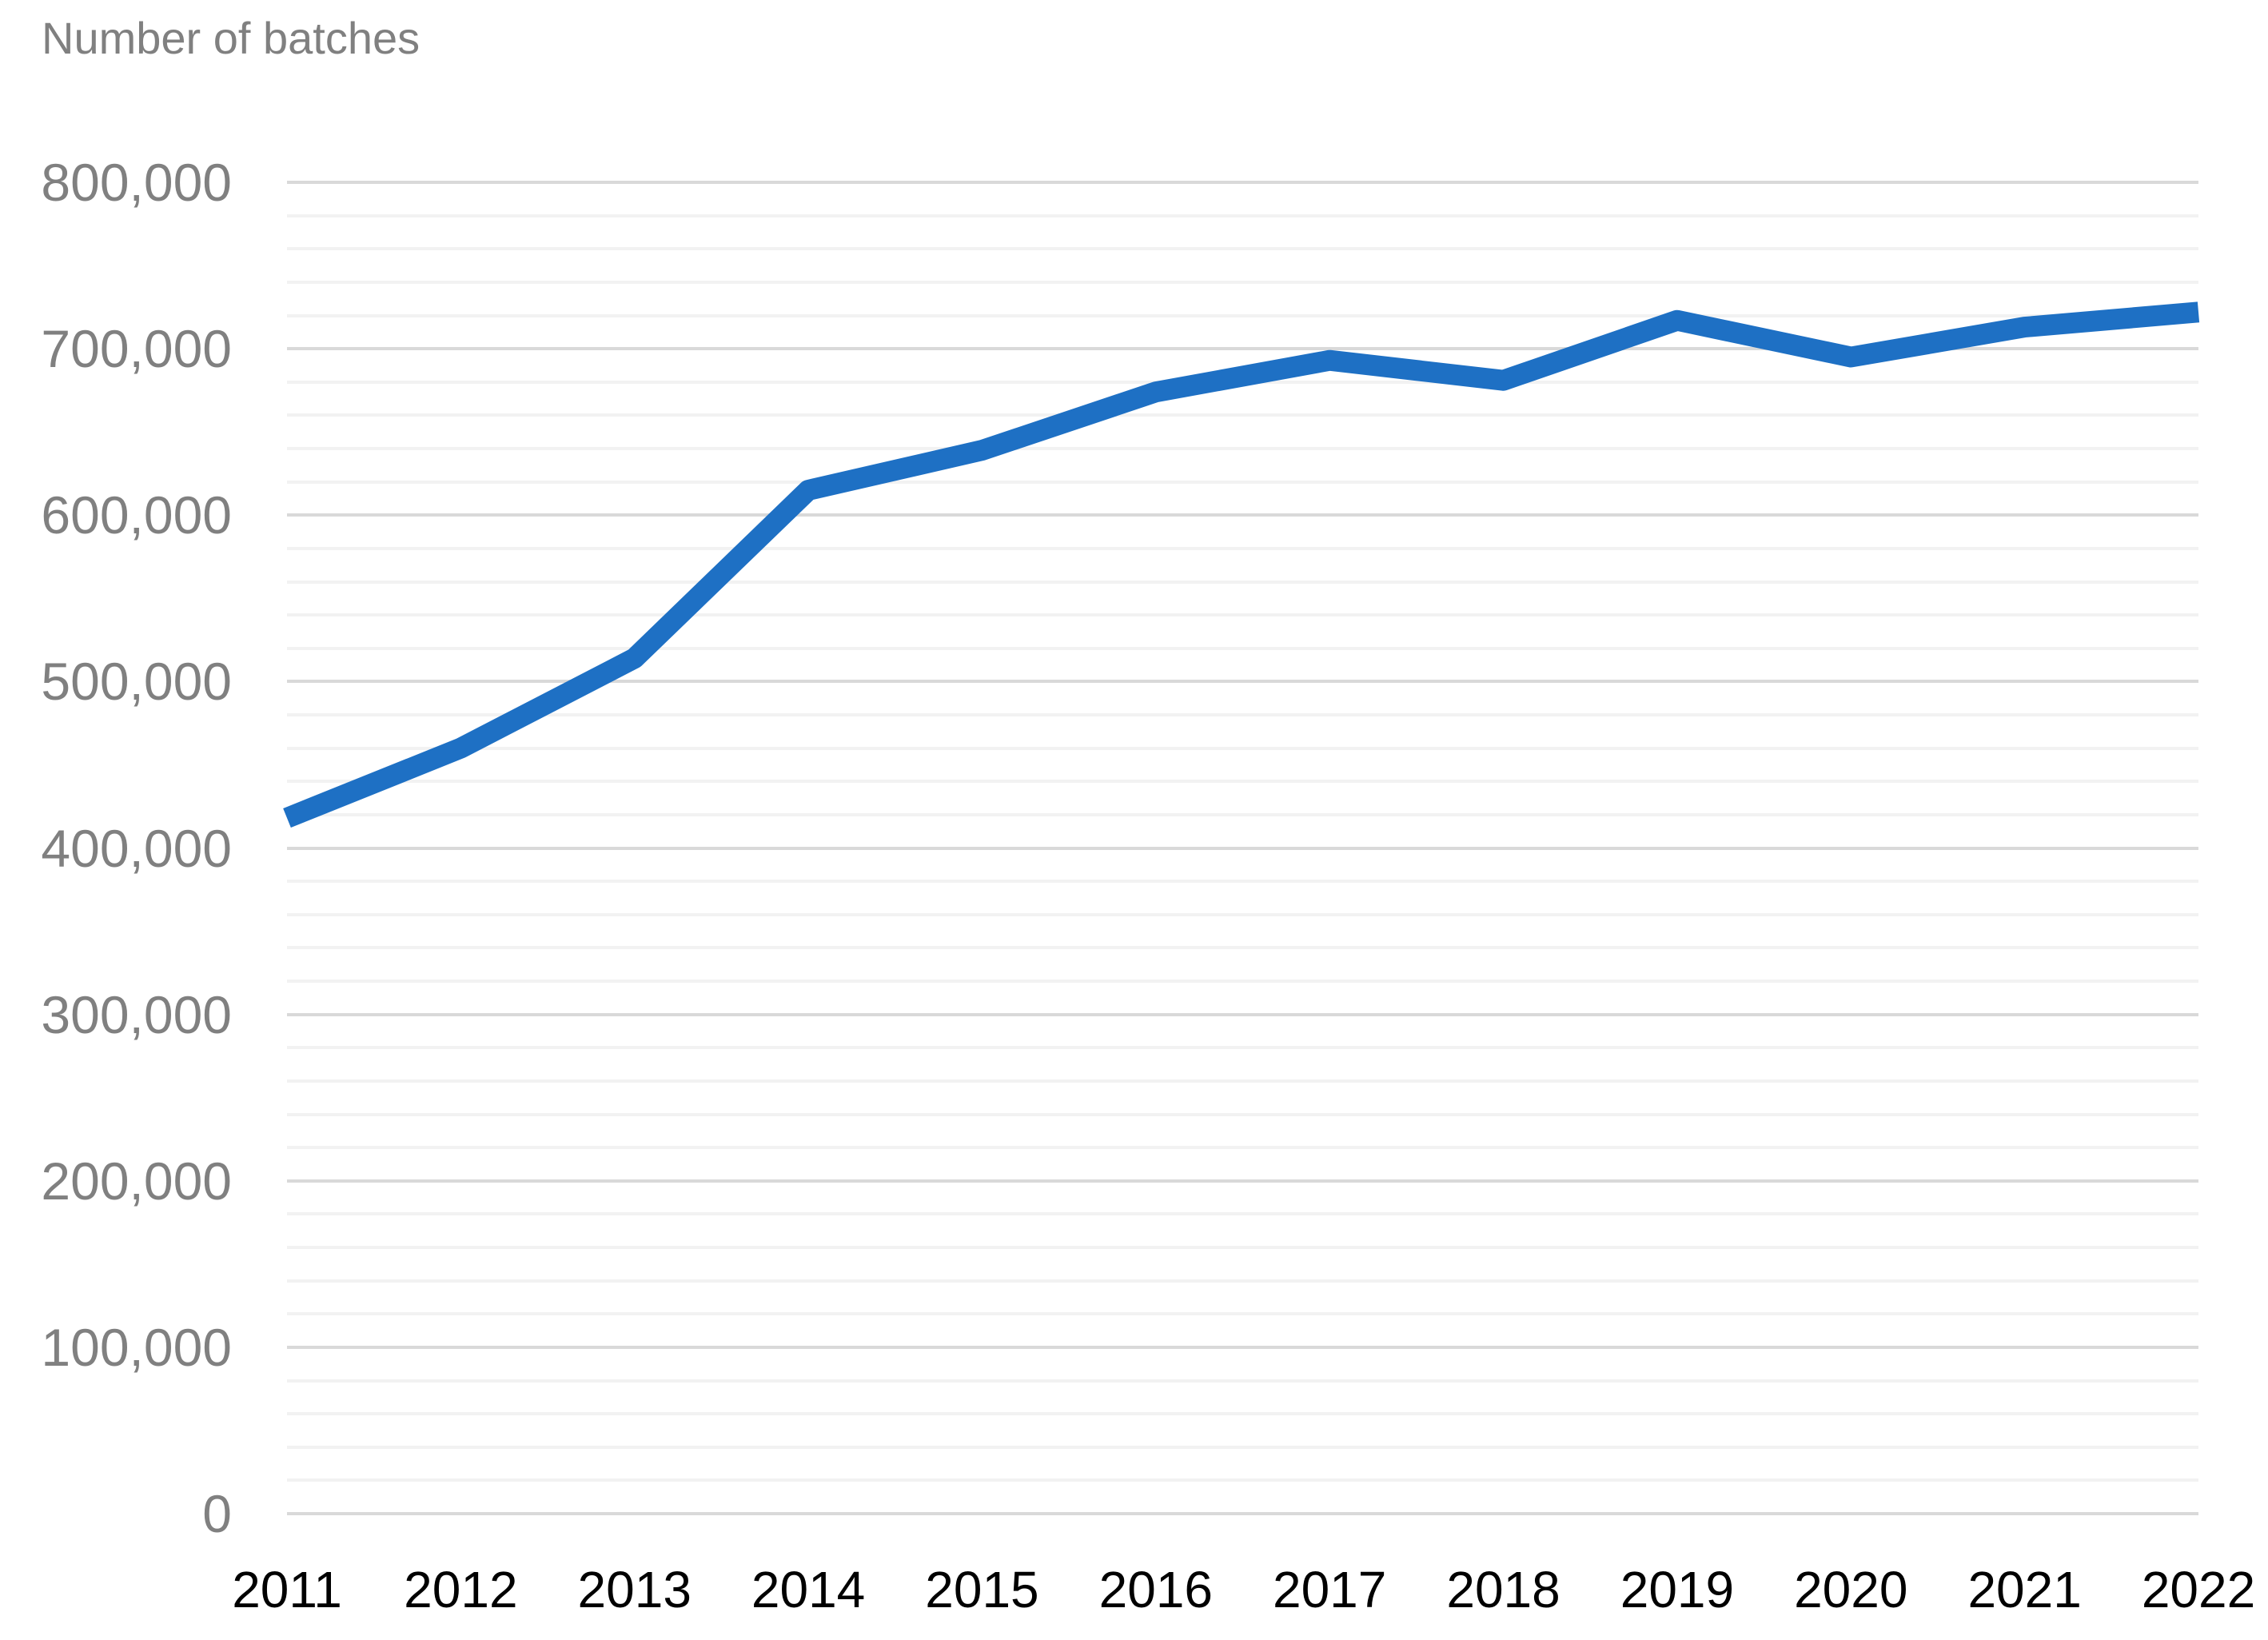 This screenshot has height=1640, width=2268. I want to click on x-tick-label: 2014, so click(808, 1589).